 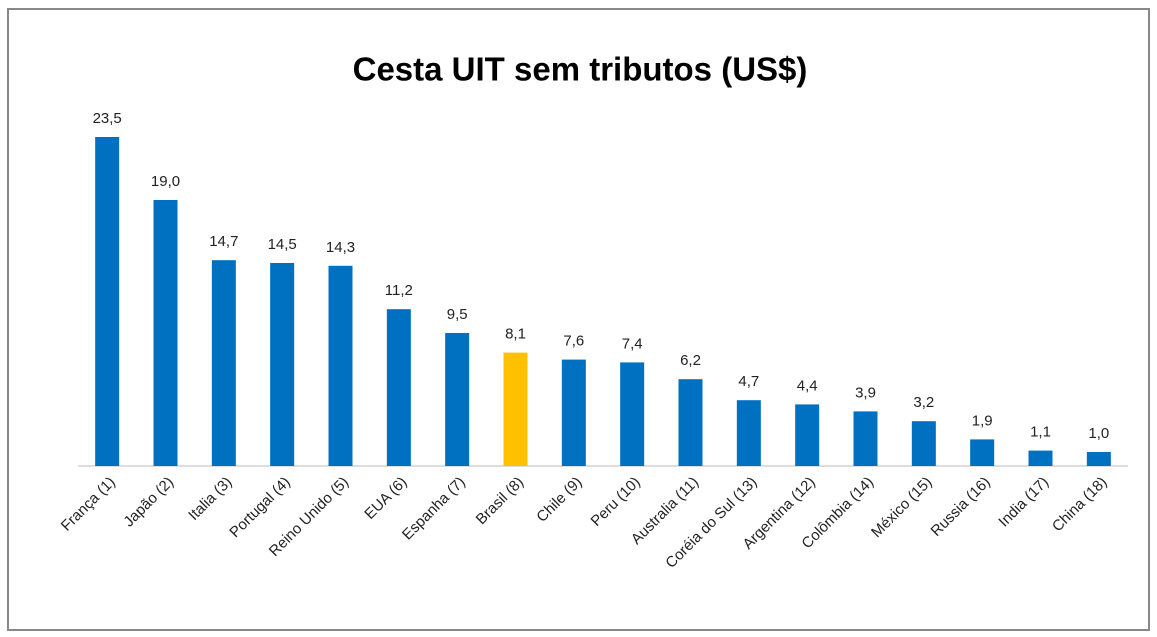 I want to click on value-label: 7,6, so click(x=573, y=341).